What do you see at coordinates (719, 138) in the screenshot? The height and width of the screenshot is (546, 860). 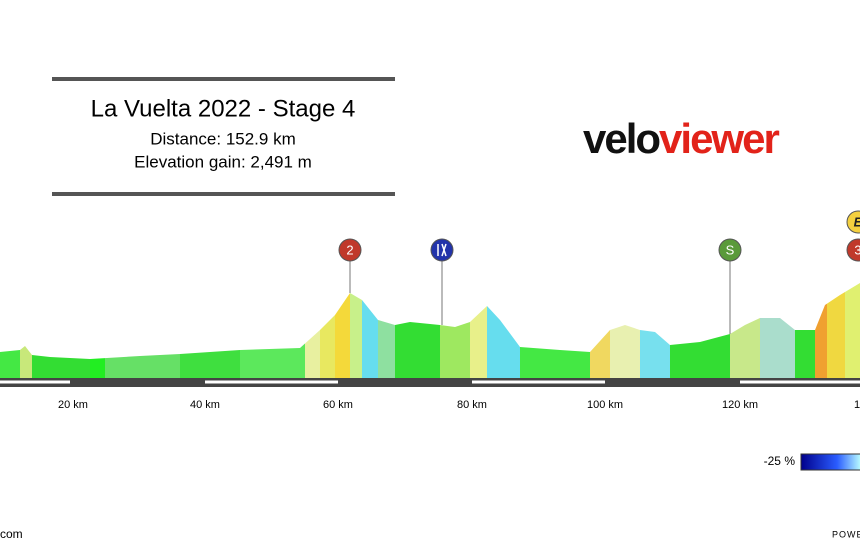 I see `logo-viewer: viewer` at bounding box center [719, 138].